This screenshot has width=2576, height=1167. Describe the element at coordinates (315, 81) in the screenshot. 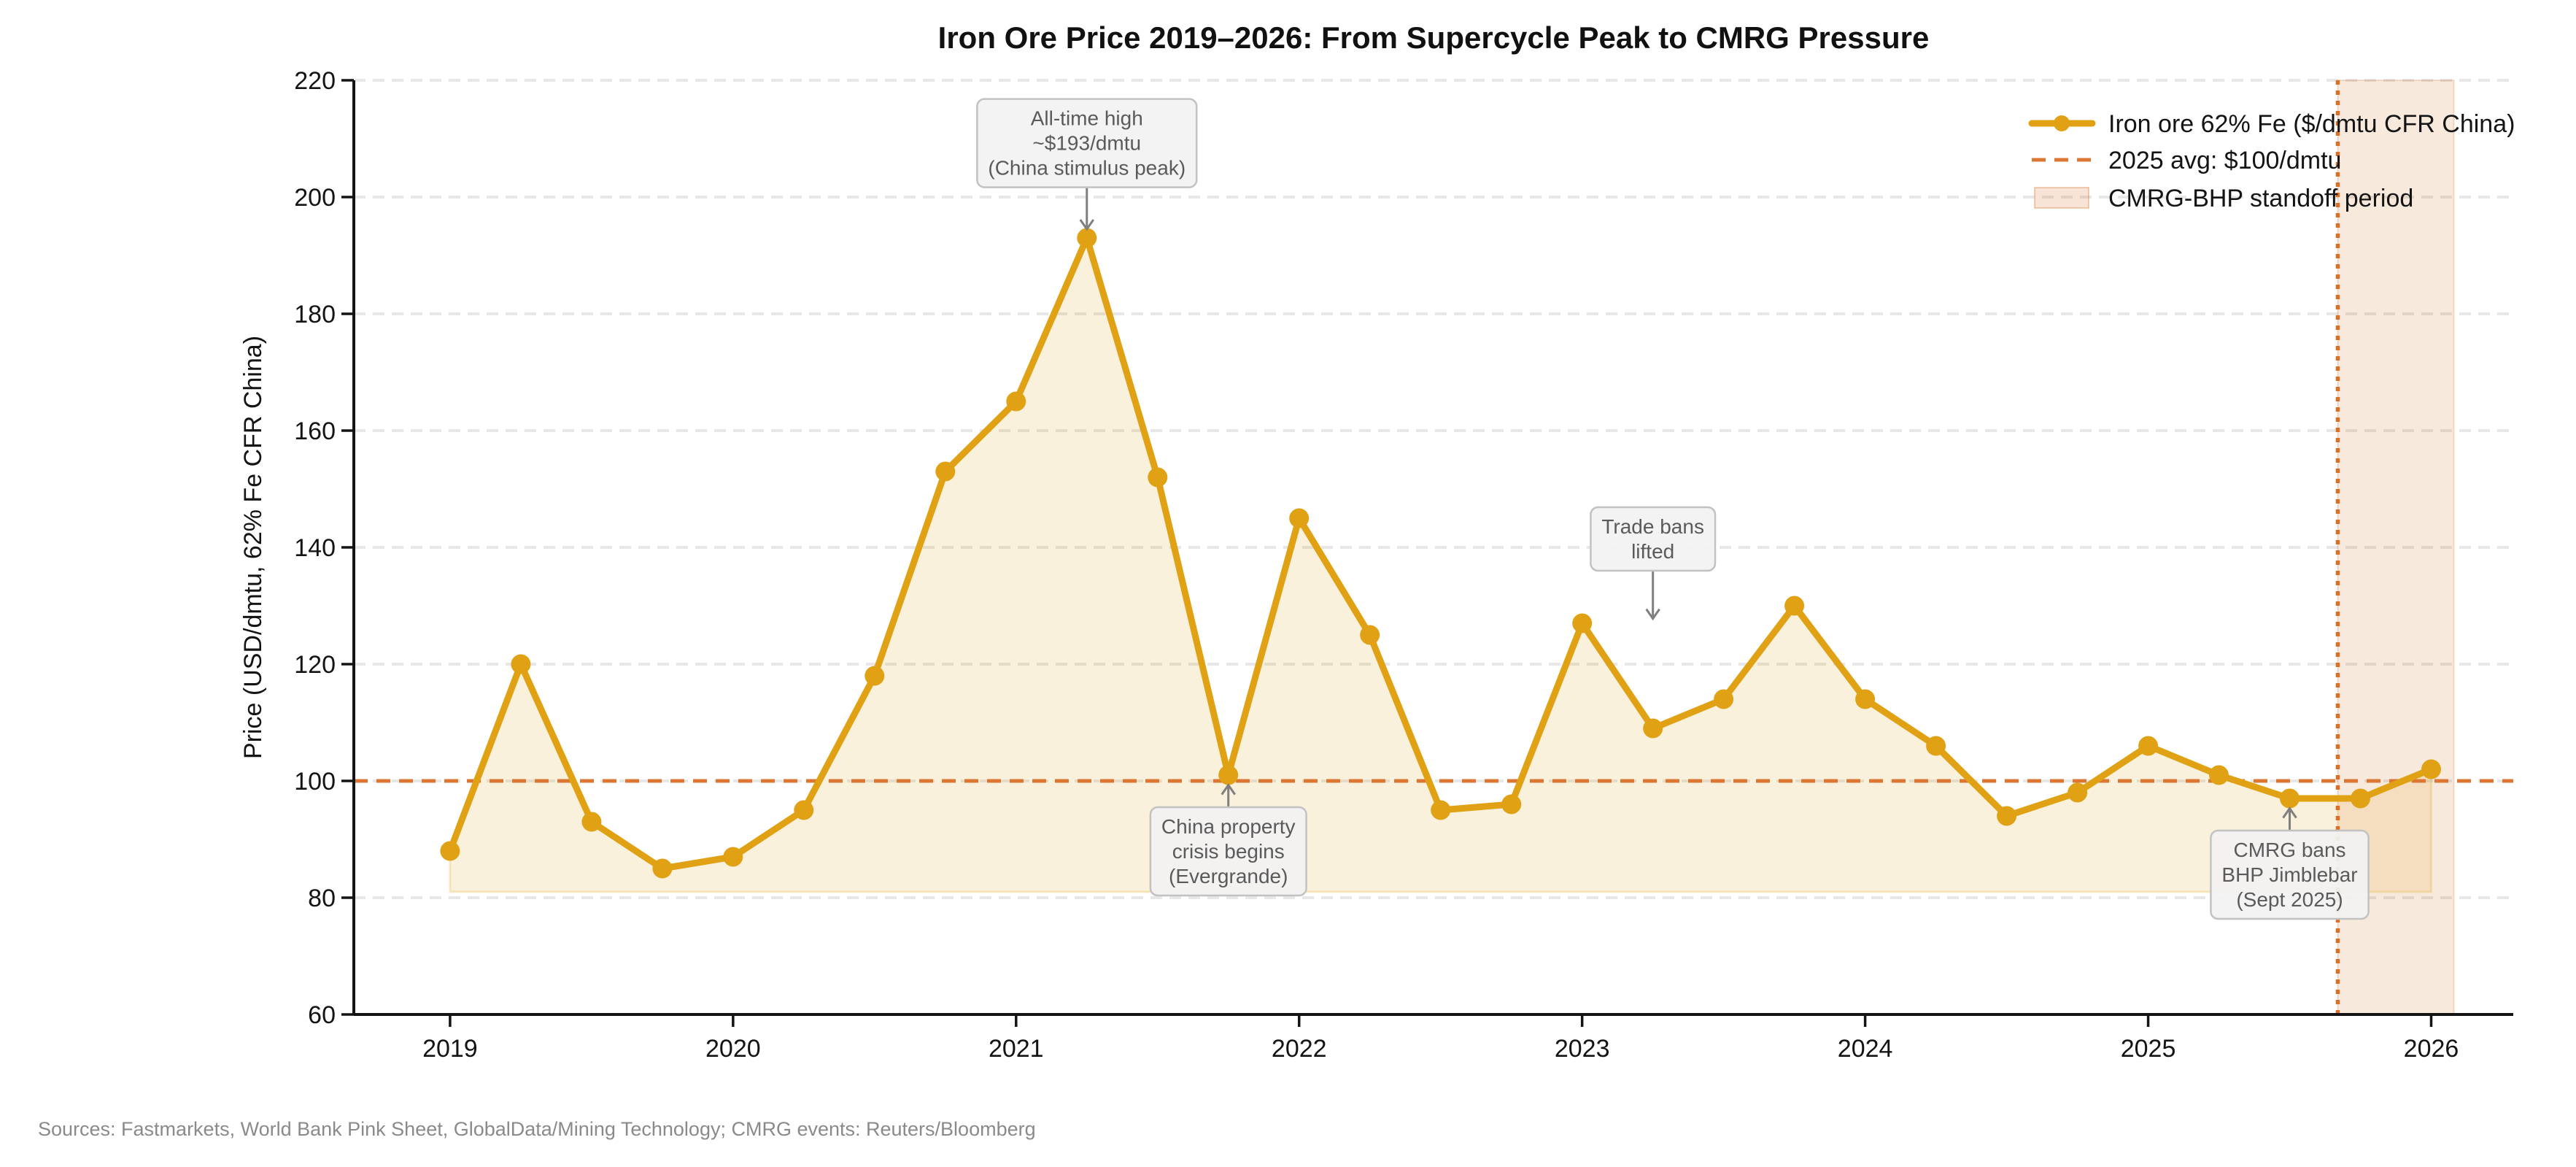

I see `y-tick-label: 220` at that location.